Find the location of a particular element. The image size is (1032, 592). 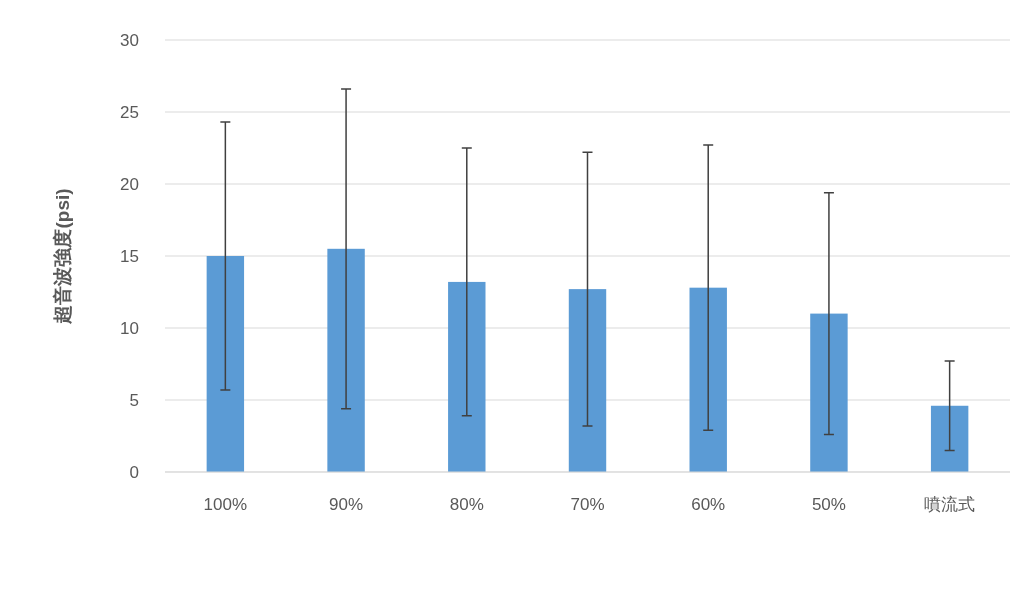

y-axis-title: 超音波強度(psi) is located at coordinates (62, 256).